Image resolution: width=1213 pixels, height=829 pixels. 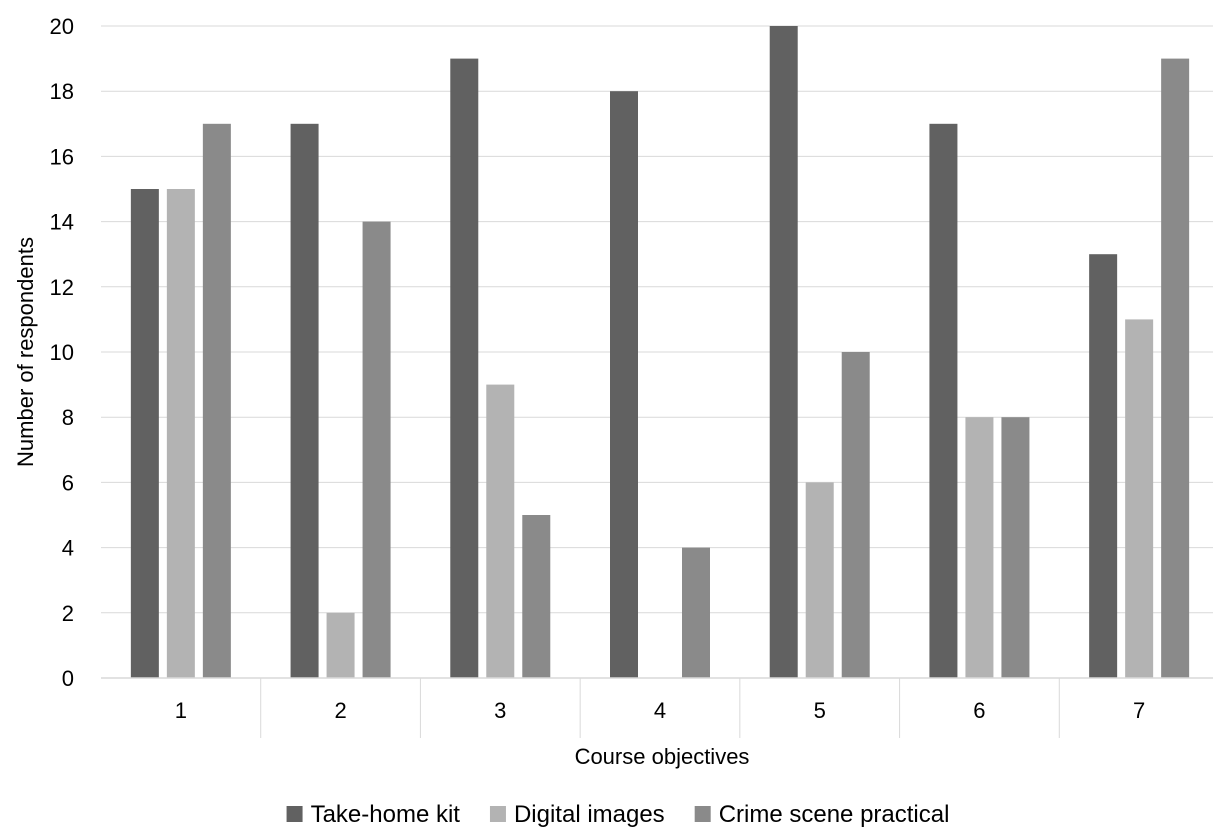 I want to click on y-tick-label: 16, so click(x=62, y=156).